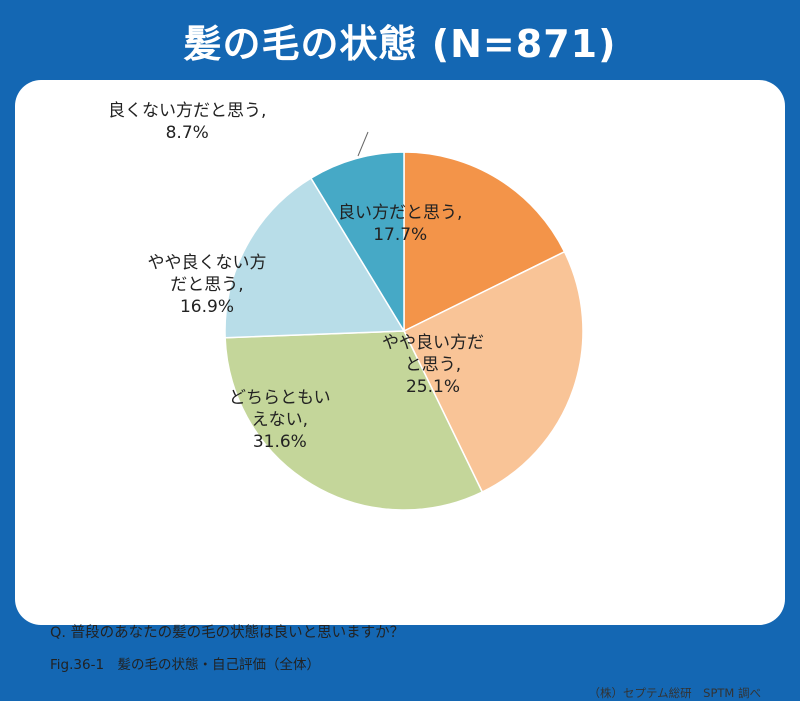  I want to click on slice-label-somewhat-bad: やや良くない方 だと思う, 16.9%, so click(207, 285).